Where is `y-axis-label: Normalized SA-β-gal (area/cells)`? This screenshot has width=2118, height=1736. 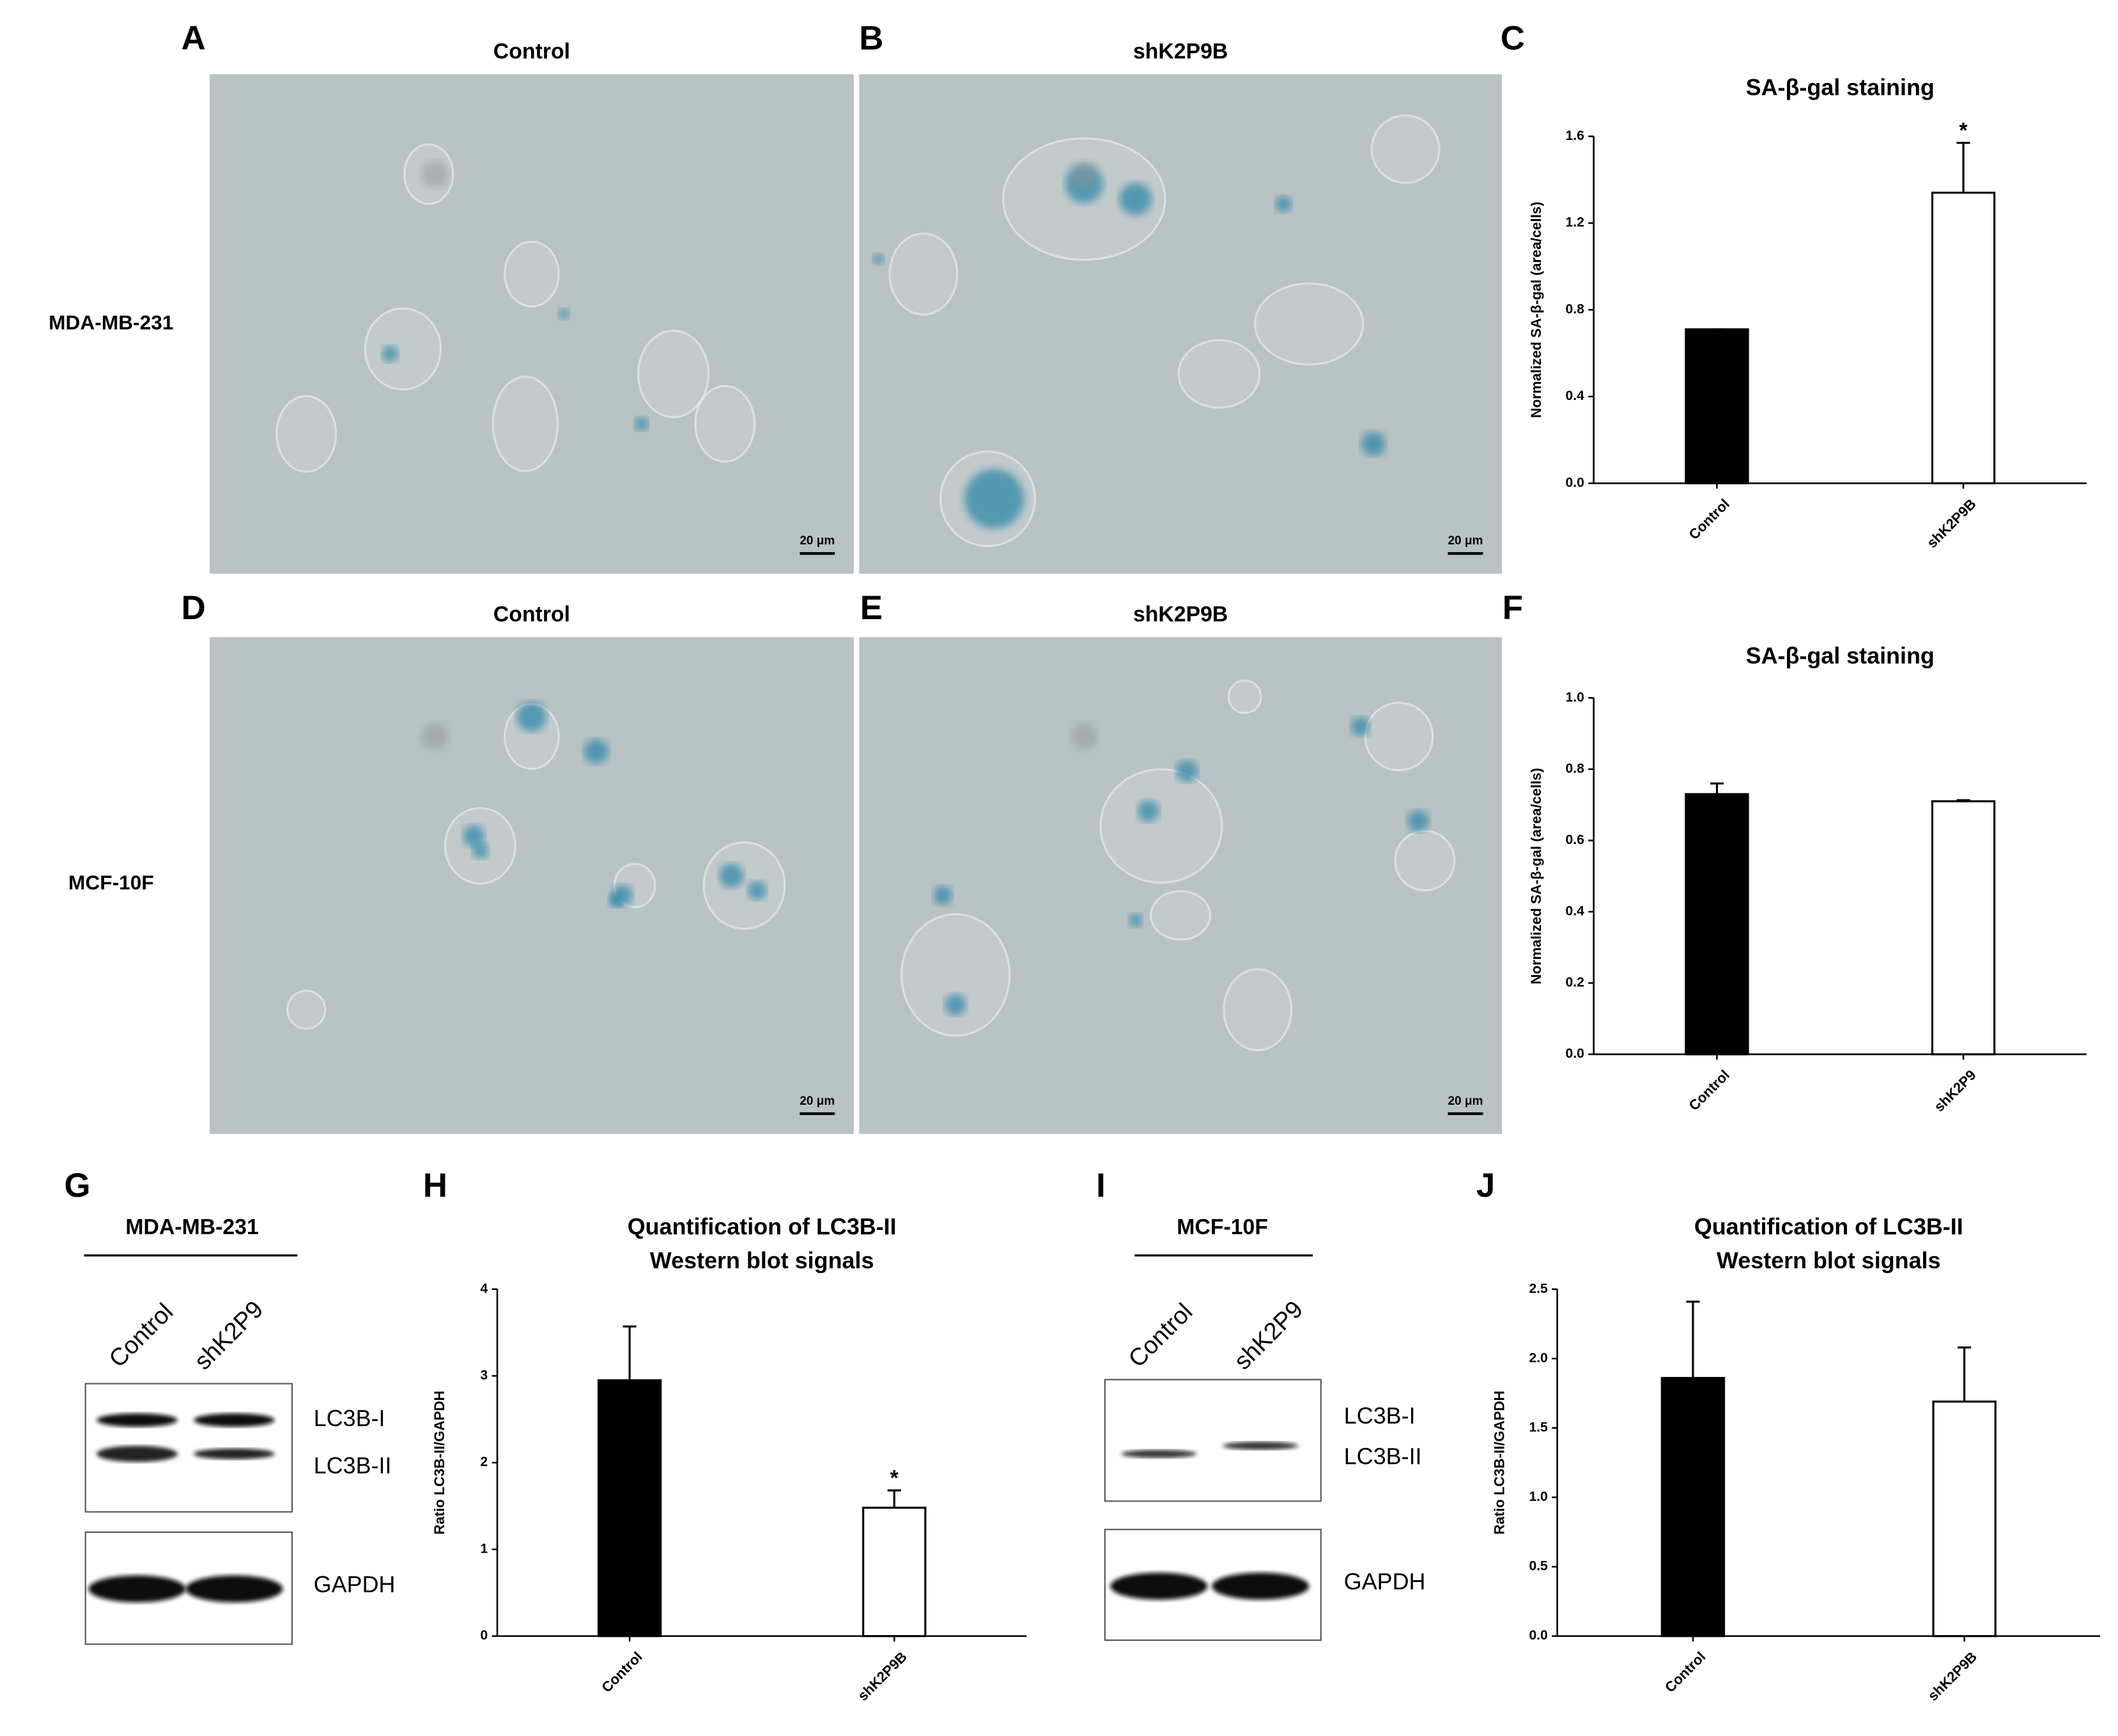 y-axis-label: Normalized SA-β-gal (area/cells) is located at coordinates (1536, 309).